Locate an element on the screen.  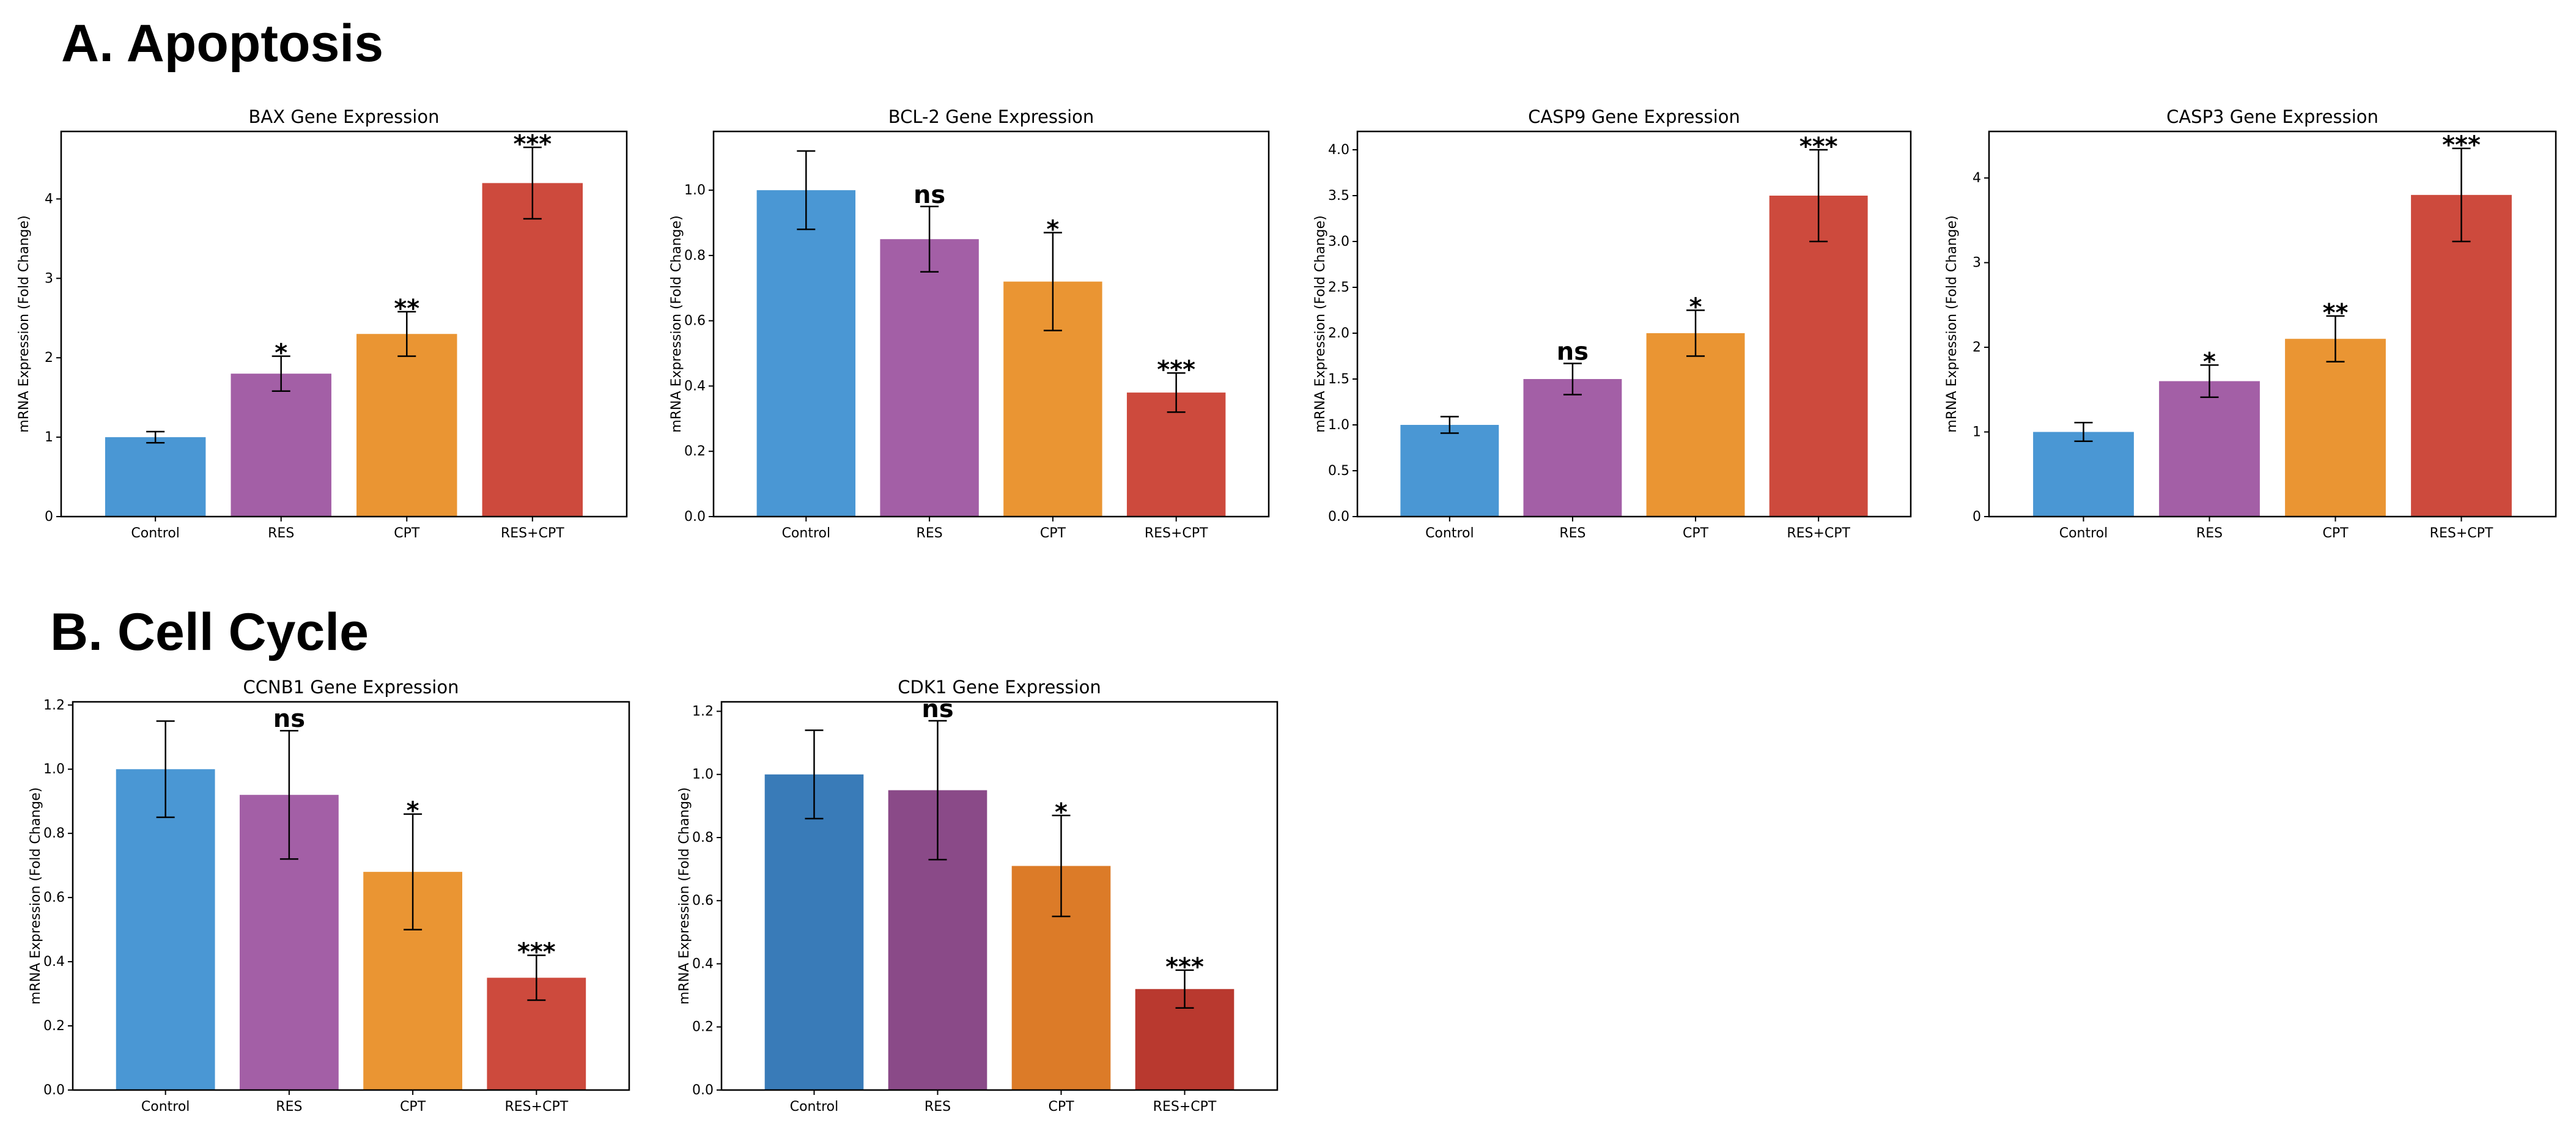
y-tick-label: 0.5 is located at coordinates (1338, 471).